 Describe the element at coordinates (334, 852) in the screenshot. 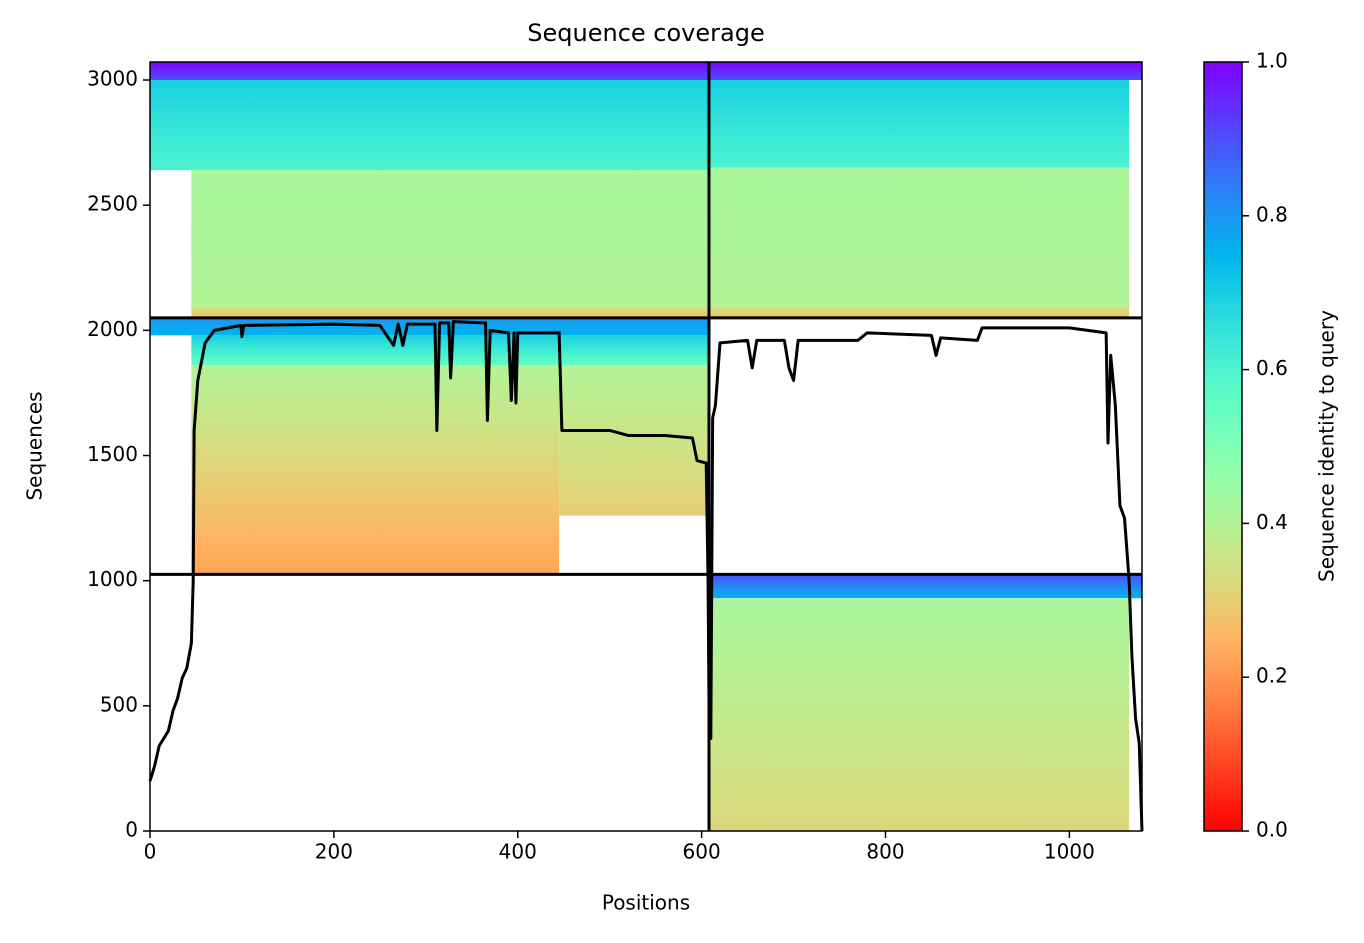

I see `x-tick-label: 200` at that location.